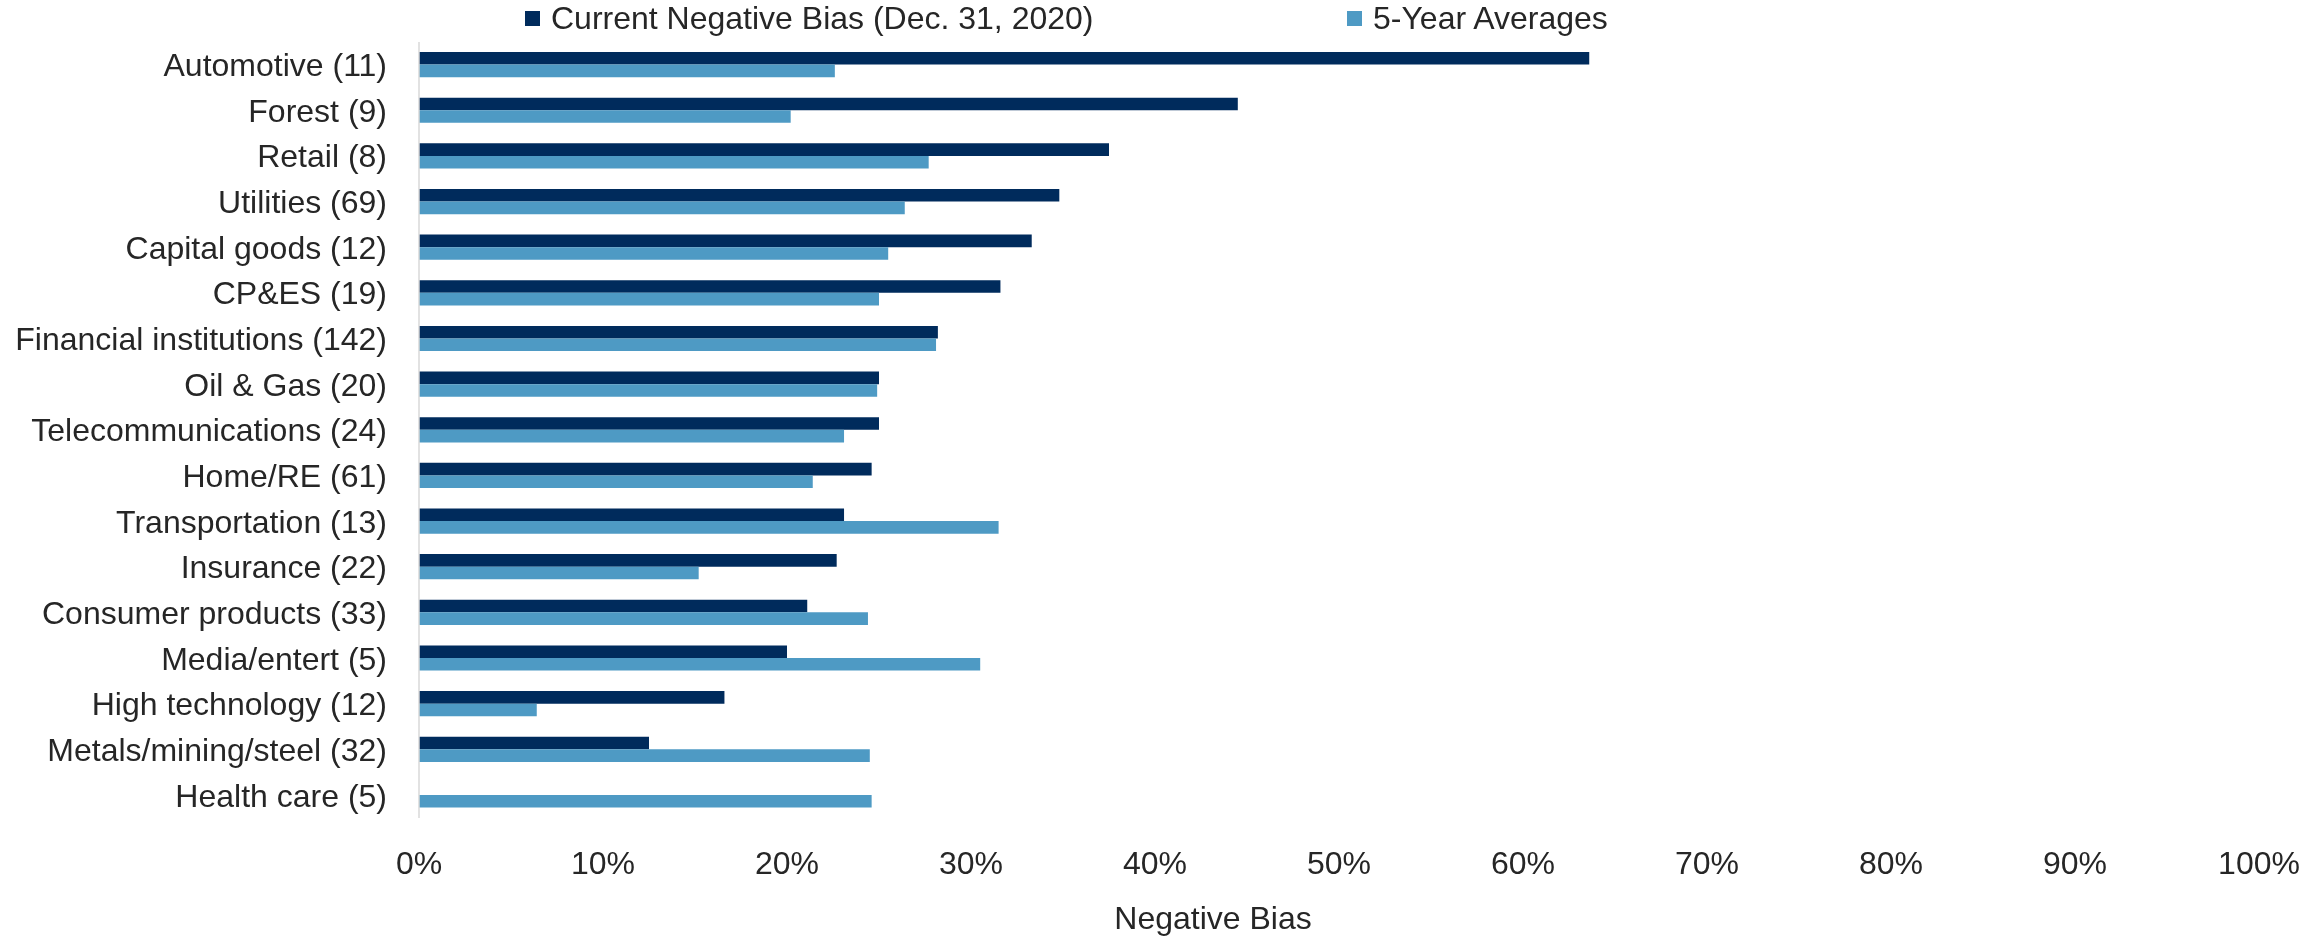 This screenshot has height=937, width=2300. I want to click on y-tick-label: Automotive (11), so click(275, 65).